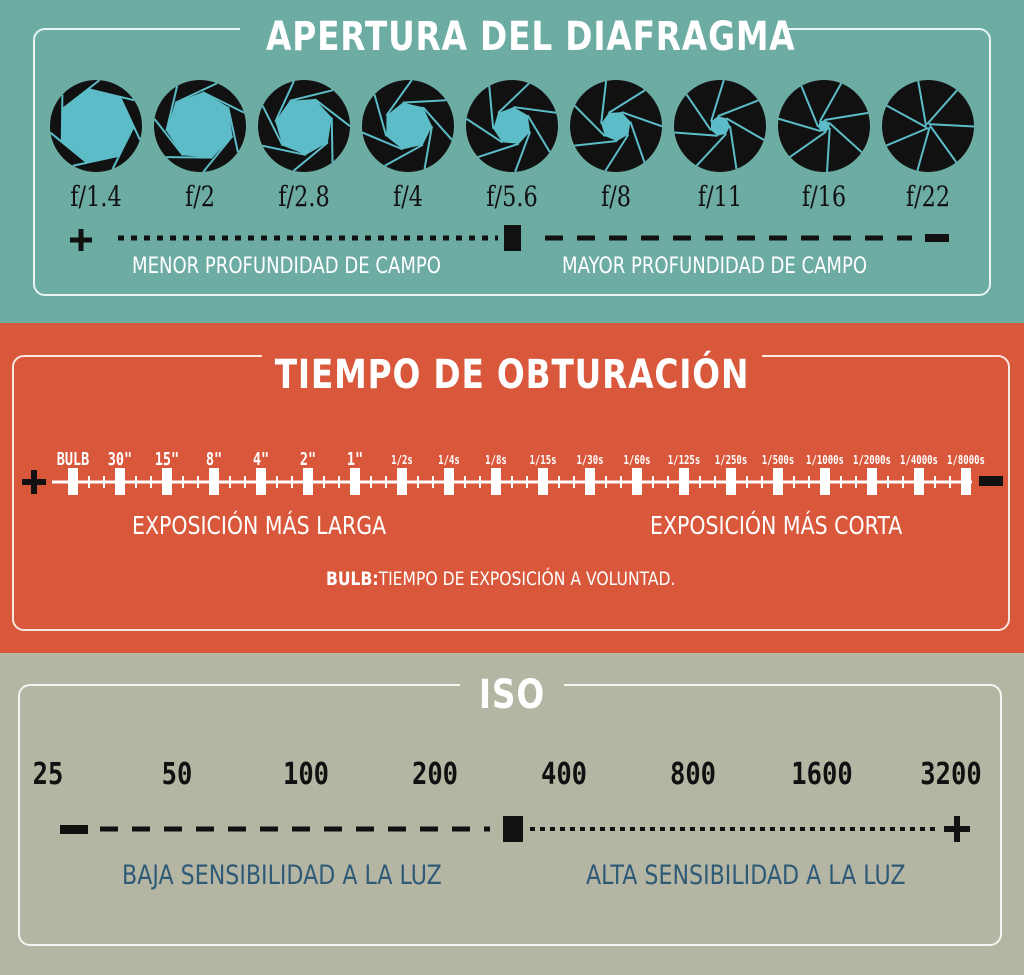  What do you see at coordinates (306, 774) in the screenshot?
I see `iso-value-label: 100` at bounding box center [306, 774].